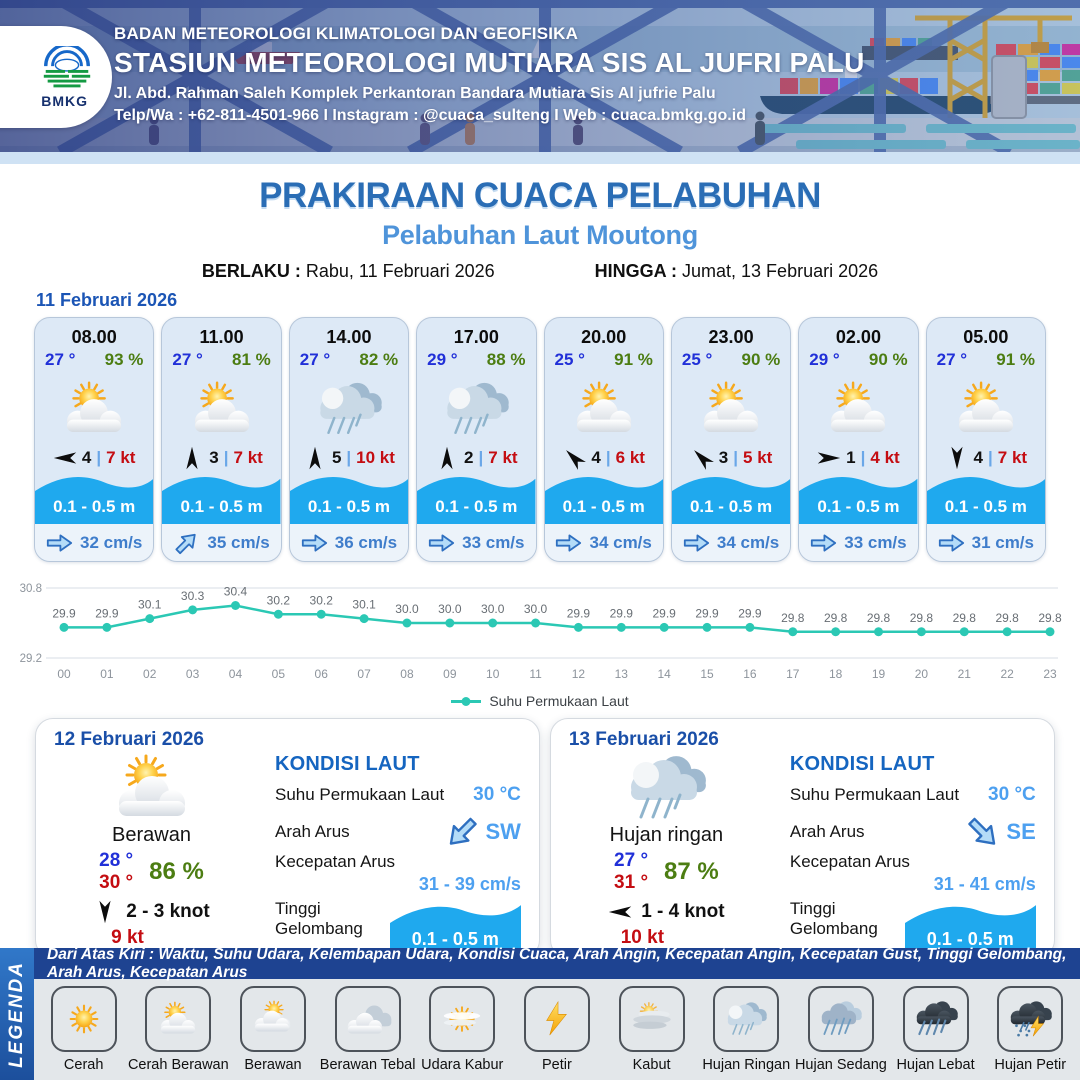 This screenshot has height=1080, width=1080. I want to click on card-time: 08.00, so click(94, 337).